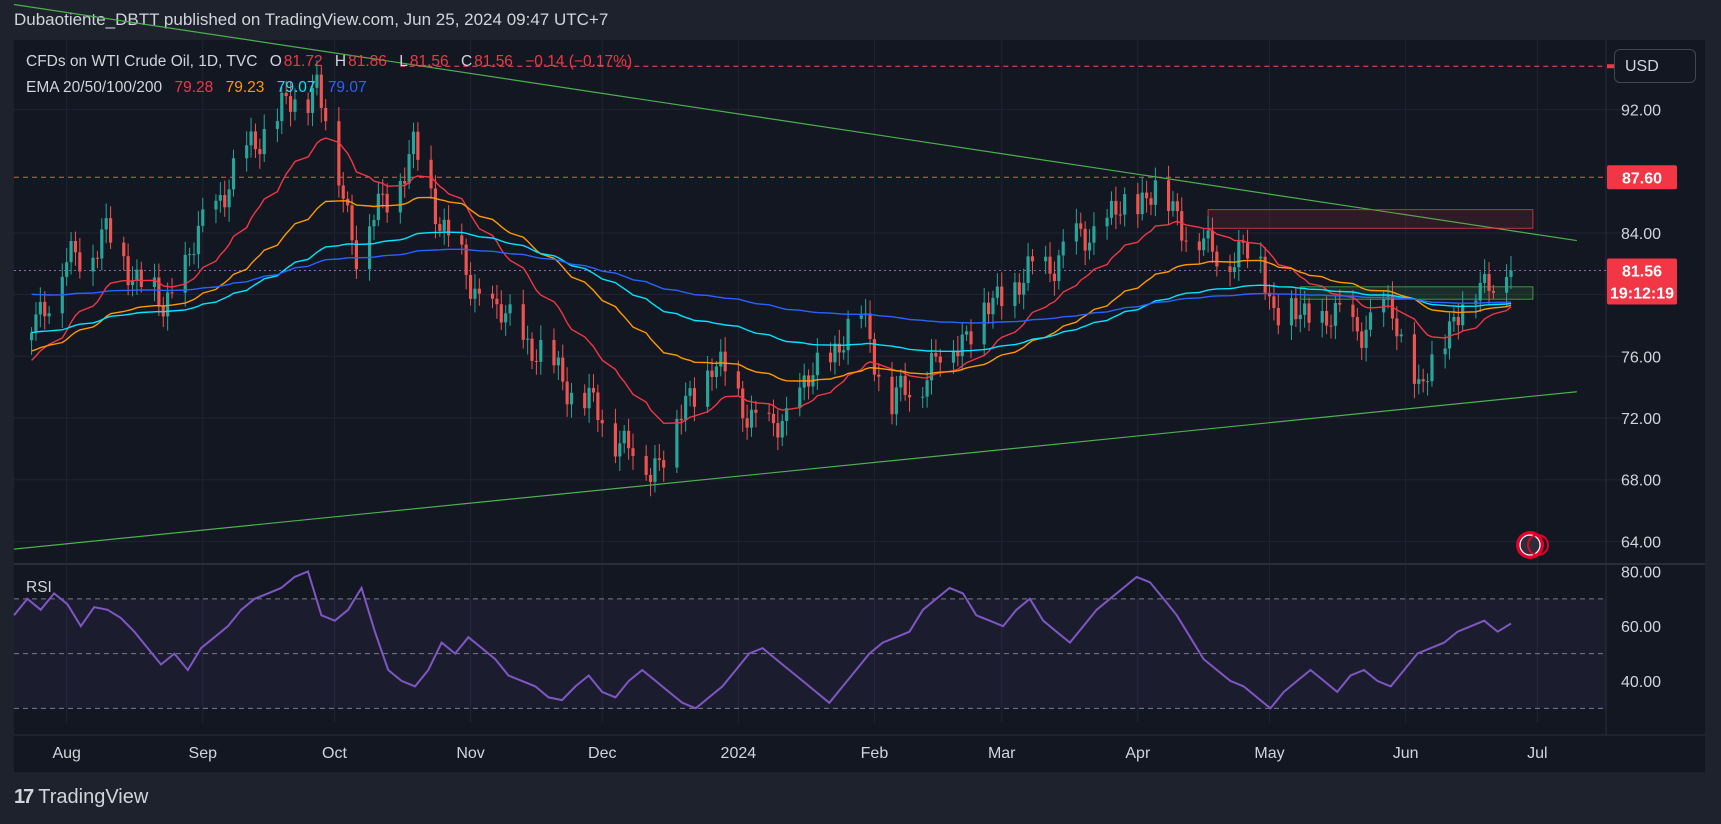 Image resolution: width=1721 pixels, height=824 pixels. What do you see at coordinates (1642, 293) in the screenshot?
I see `countdown-tag: 19:12:19` at bounding box center [1642, 293].